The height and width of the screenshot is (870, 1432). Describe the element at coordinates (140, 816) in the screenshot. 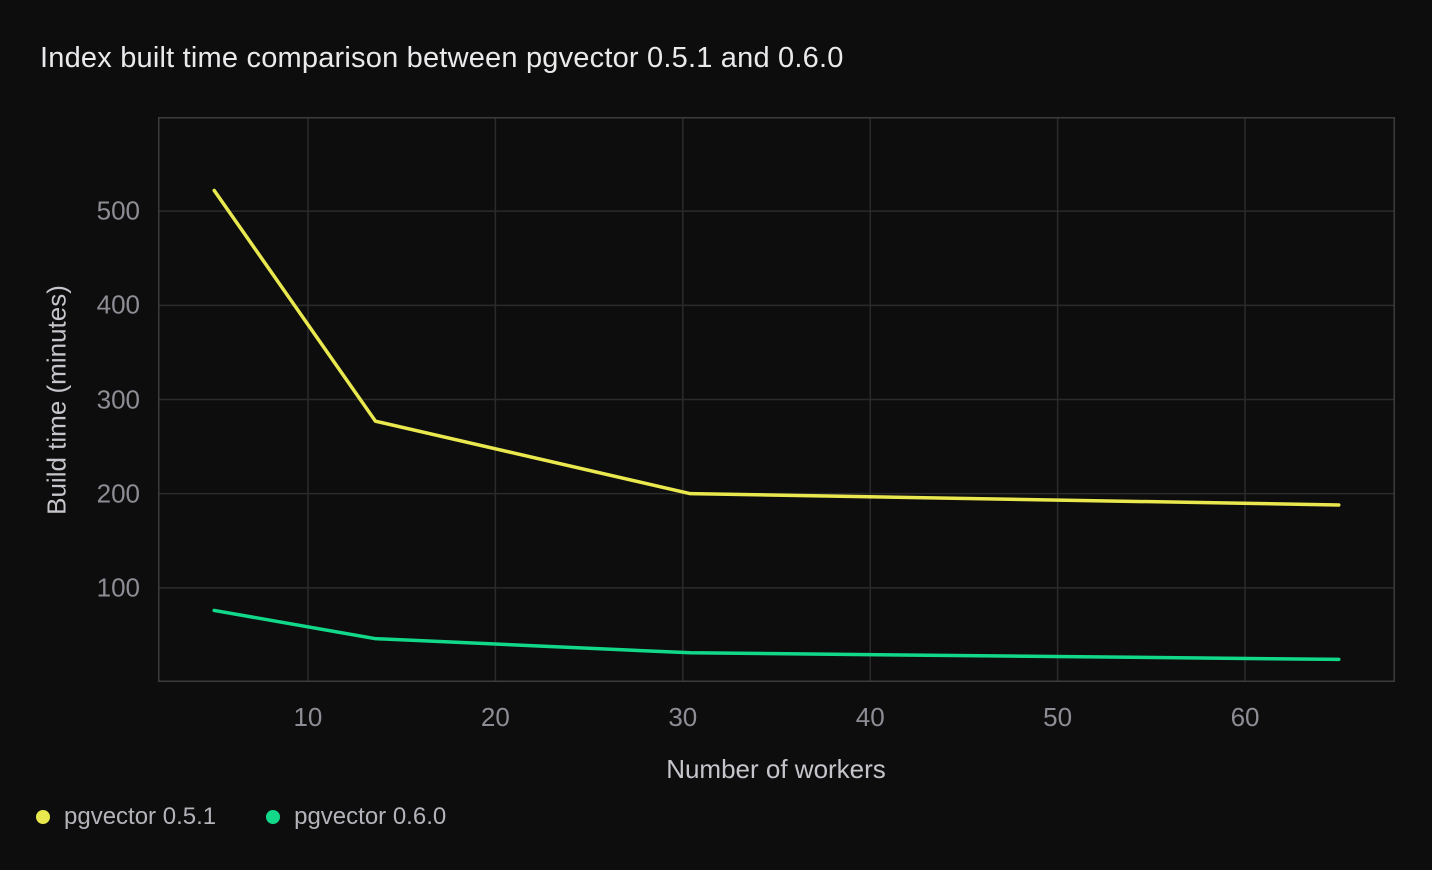

I see `legend-label: pgvector 0.5.1` at that location.